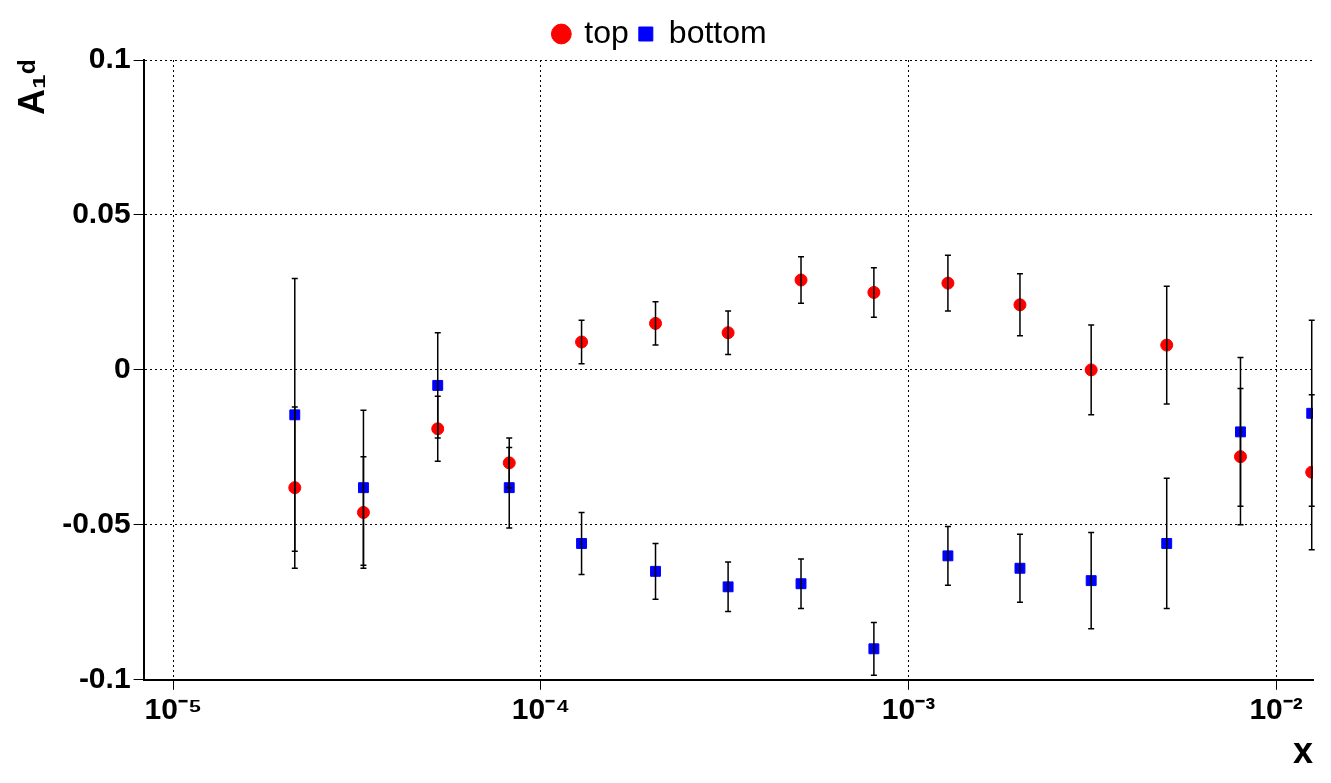 The image size is (1331, 783). Describe the element at coordinates (541, 709) in the screenshot. I see `x-tick-label: 10⁻⁴` at that location.